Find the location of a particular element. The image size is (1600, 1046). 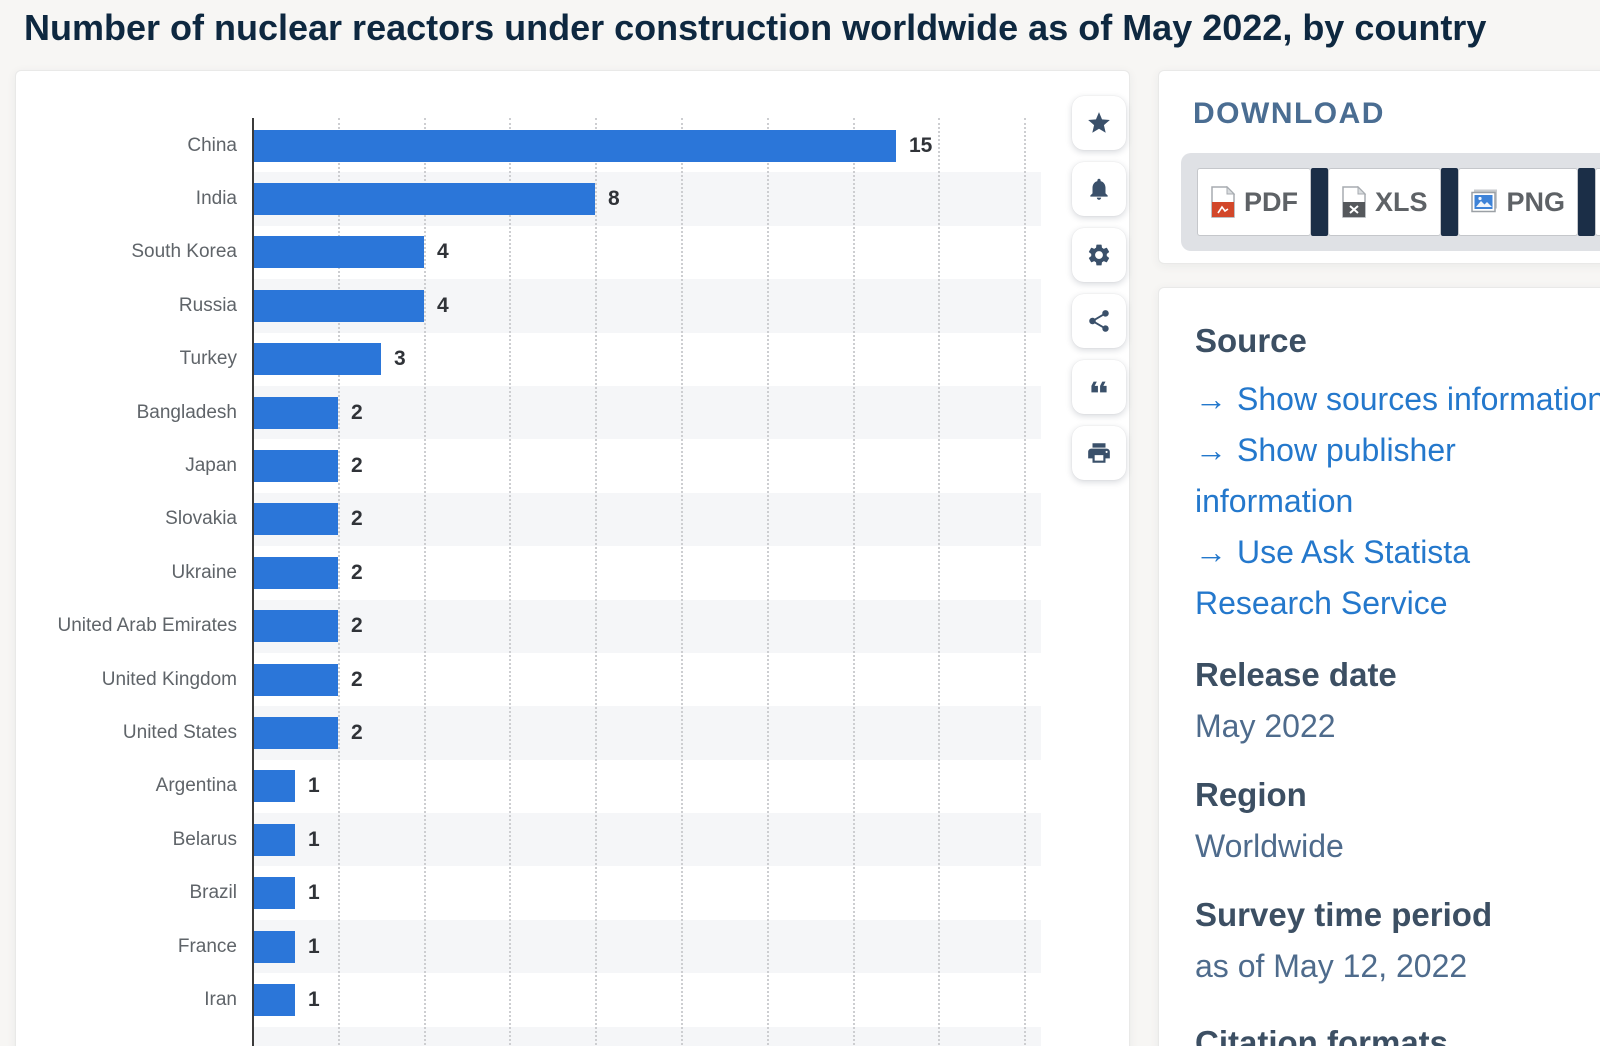

download-xls-button: XLS is located at coordinates (1384, 202).